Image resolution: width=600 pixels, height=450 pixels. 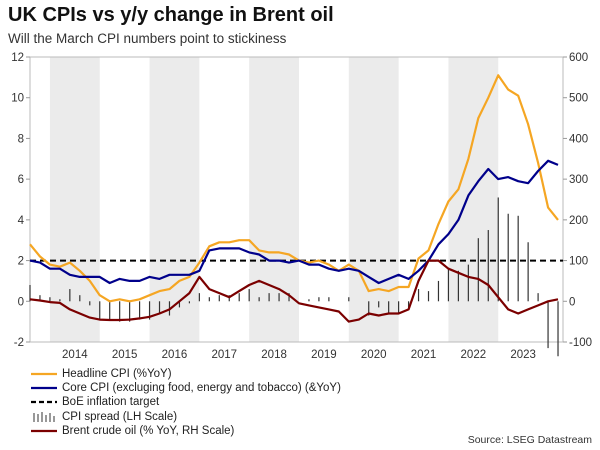 I want to click on x-axis-tick-label: 2017, so click(x=224, y=355).